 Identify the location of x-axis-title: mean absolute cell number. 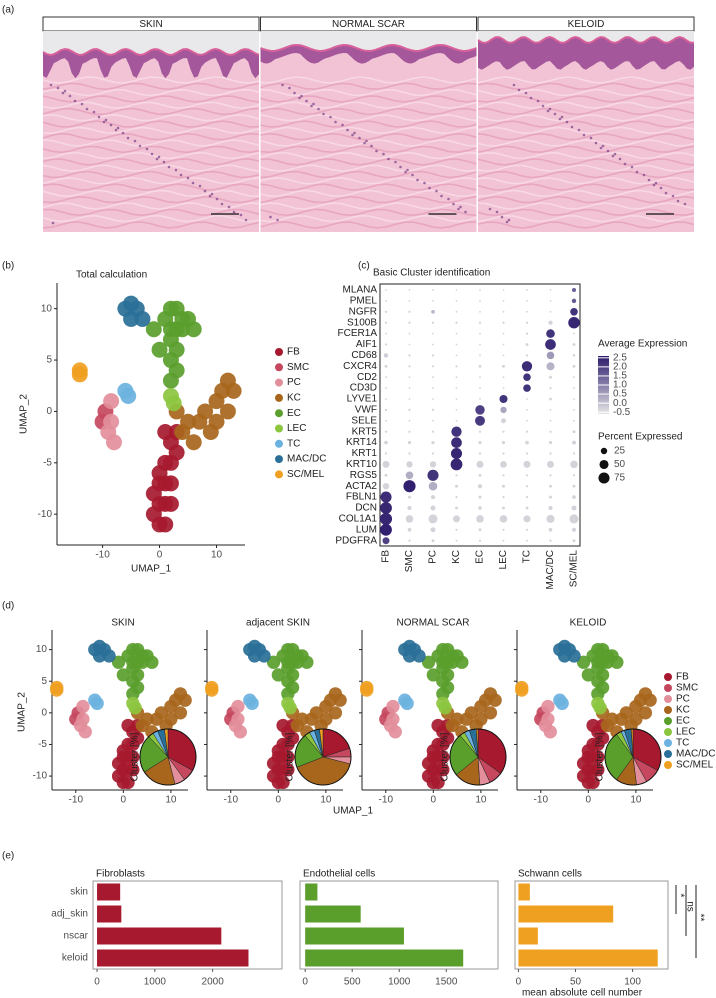
(582, 993).